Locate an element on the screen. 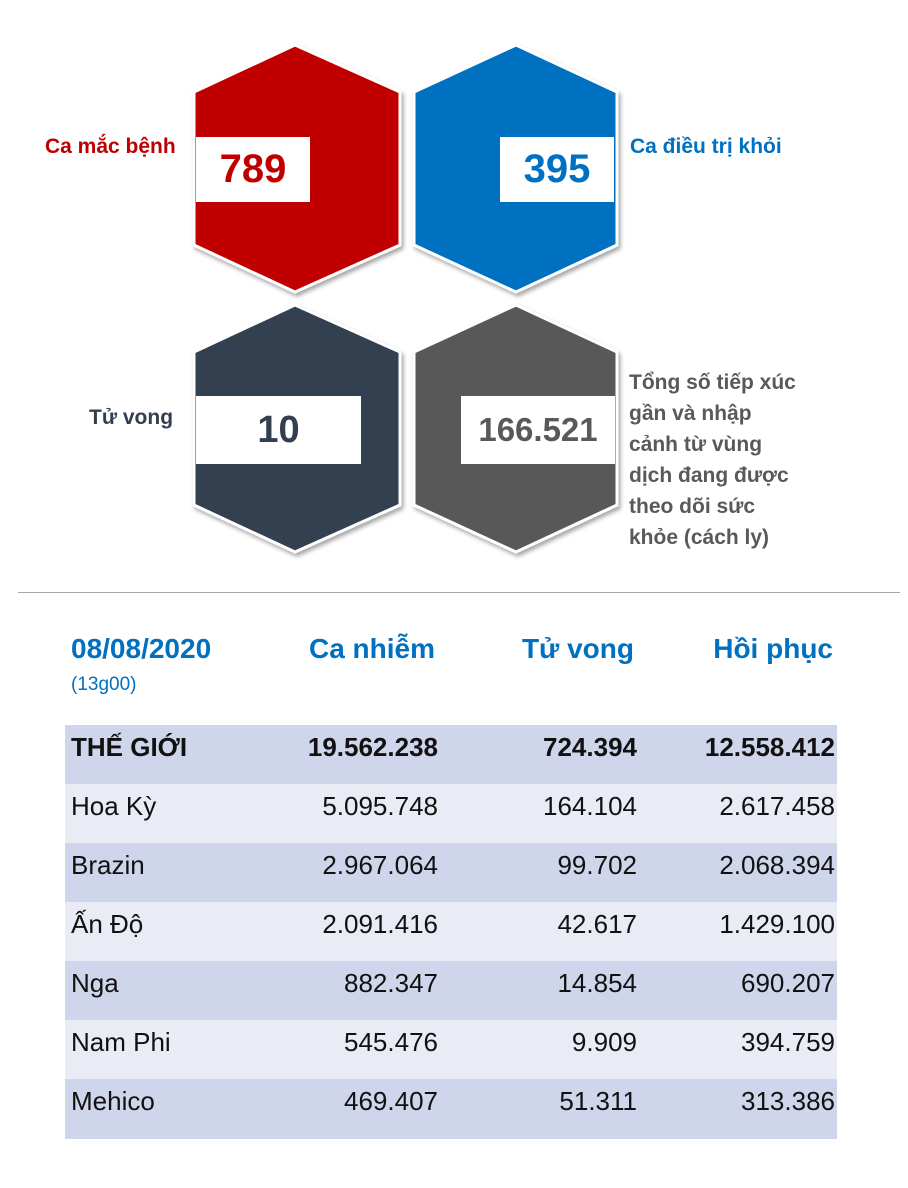  country-name: Brazin is located at coordinates (108, 865).